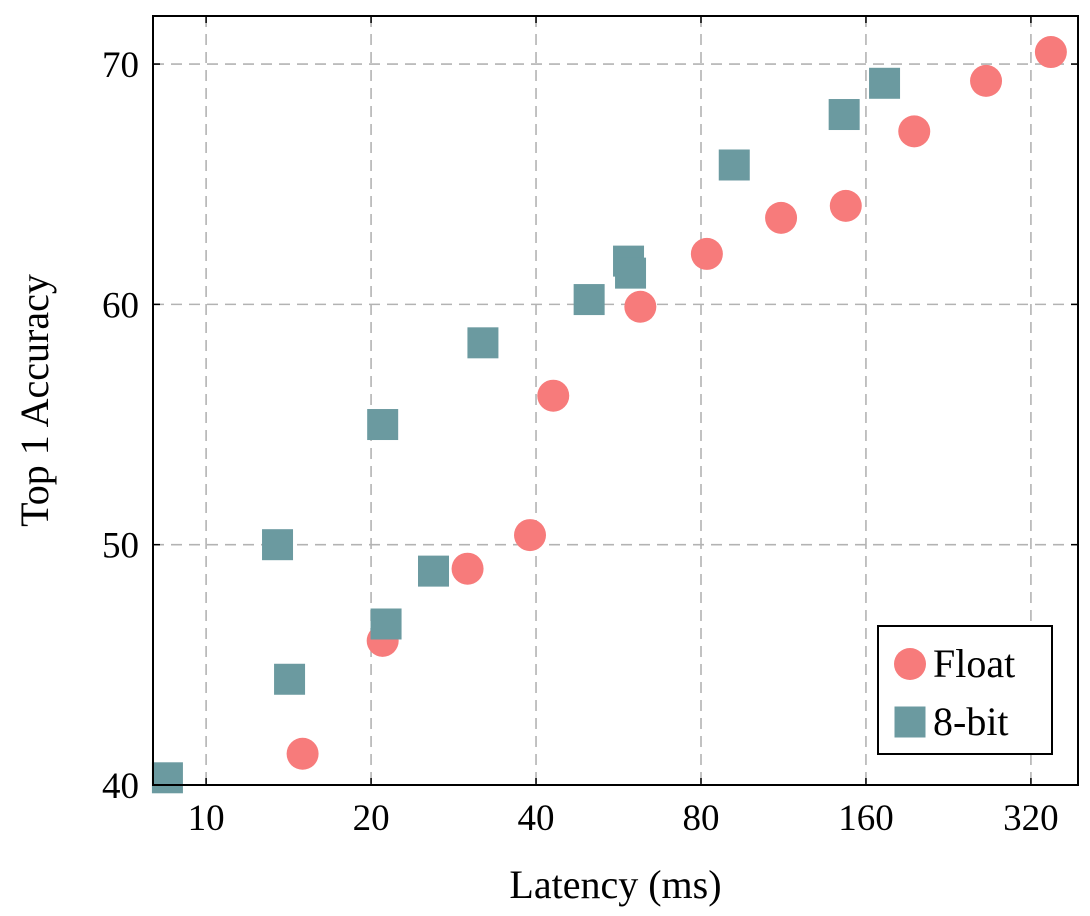 The width and height of the screenshot is (1090, 916). What do you see at coordinates (615, 884) in the screenshot?
I see `x-axis-title: Latency (ms)` at bounding box center [615, 884].